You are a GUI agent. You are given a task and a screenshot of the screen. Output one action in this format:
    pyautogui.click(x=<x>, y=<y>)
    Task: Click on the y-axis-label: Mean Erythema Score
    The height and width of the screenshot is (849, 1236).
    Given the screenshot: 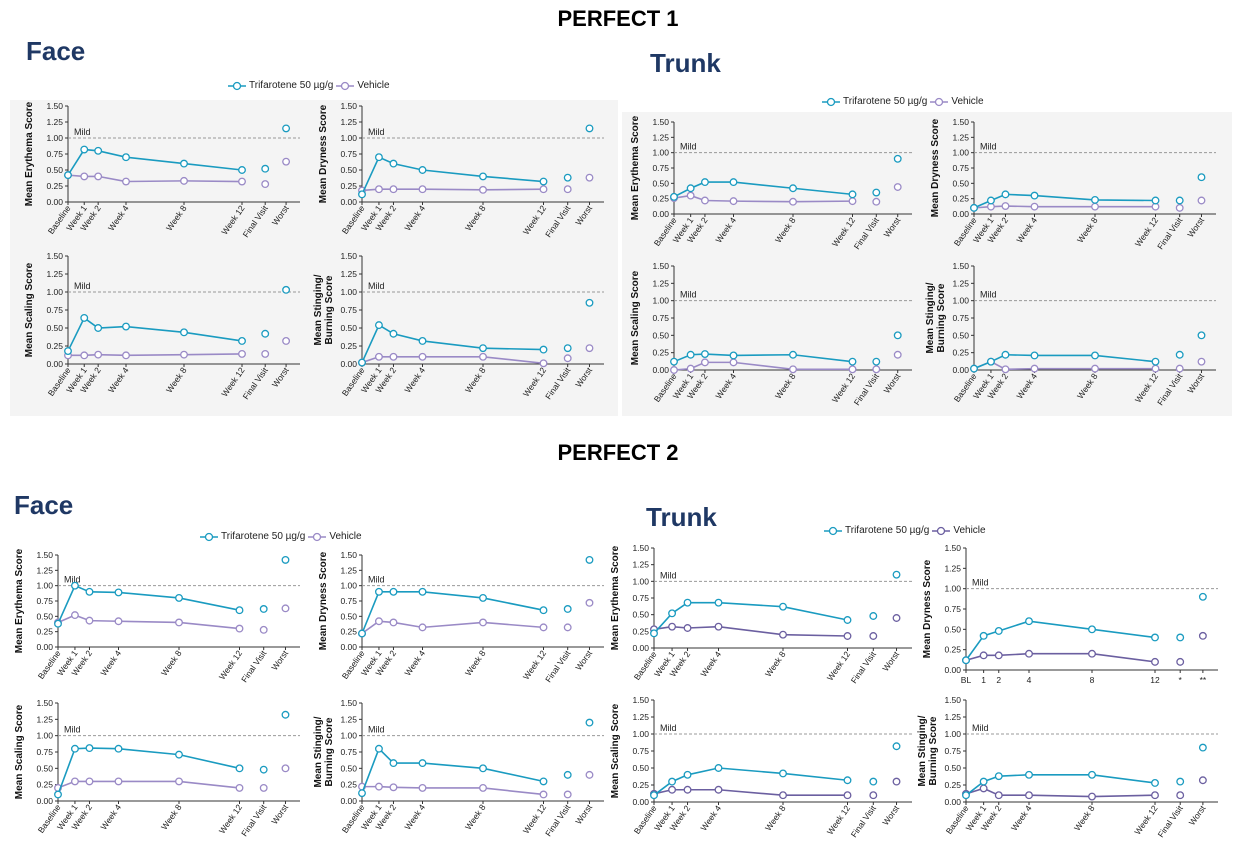 What is the action you would take?
    pyautogui.click(x=635, y=167)
    